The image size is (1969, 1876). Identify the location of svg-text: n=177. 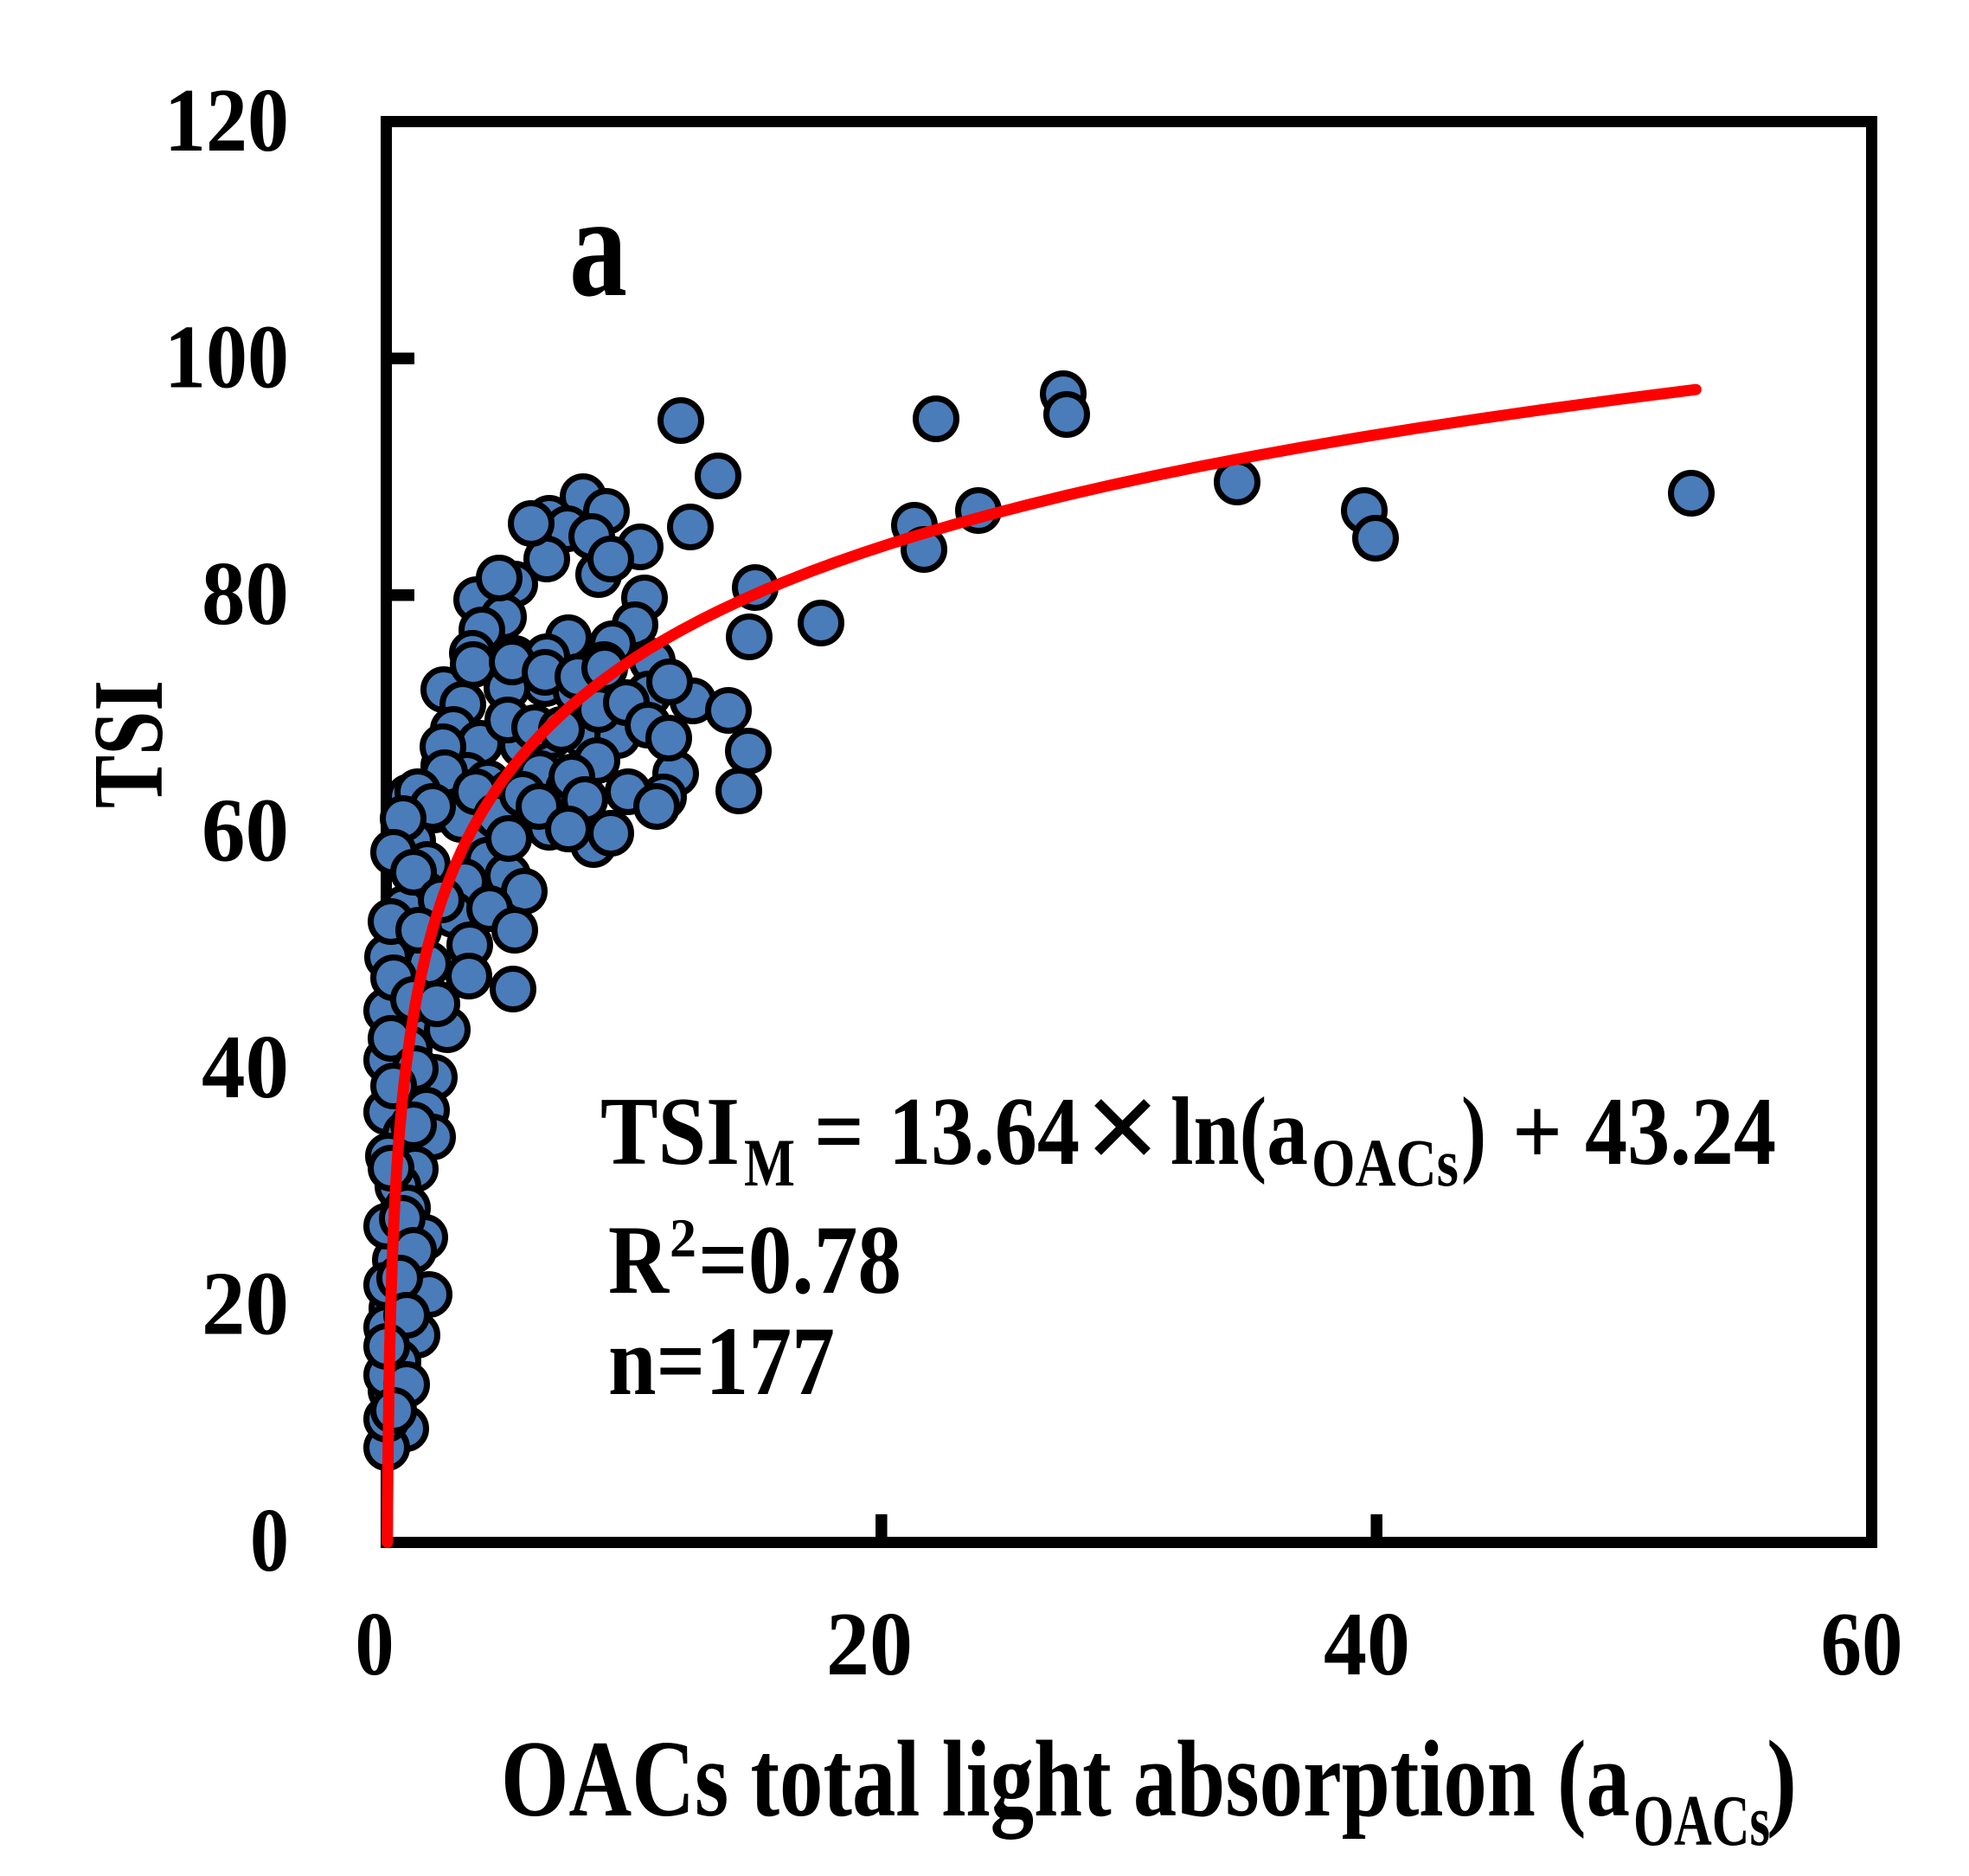
(721, 1361).